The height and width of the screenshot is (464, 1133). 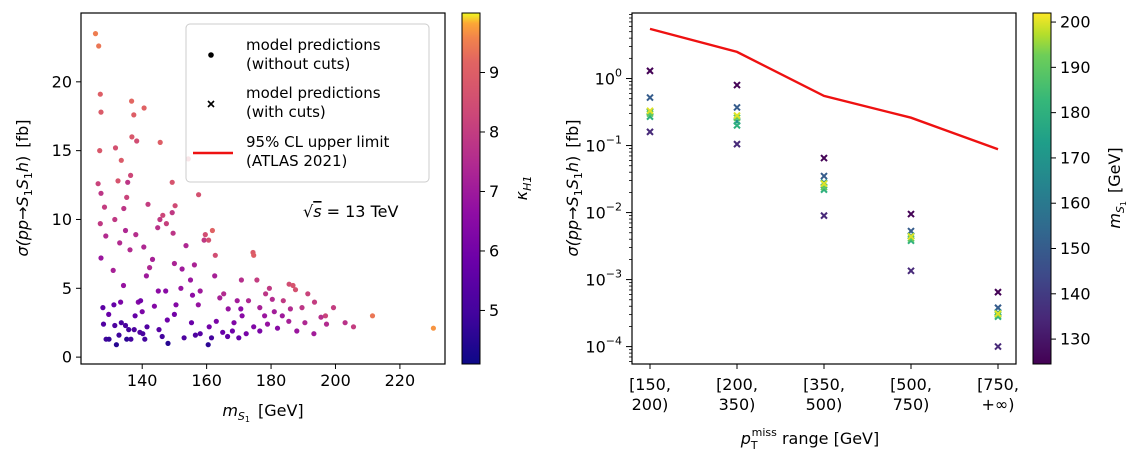 What do you see at coordinates (603, 212) in the screenshot?
I see `y-tick-label: 10⁻²` at bounding box center [603, 212].